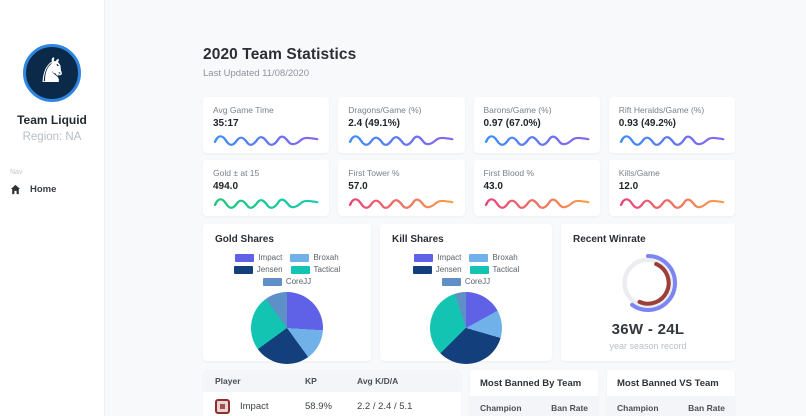 Image resolution: width=806 pixels, height=416 pixels. I want to click on stat-label: Barons/Game (%), so click(517, 110).